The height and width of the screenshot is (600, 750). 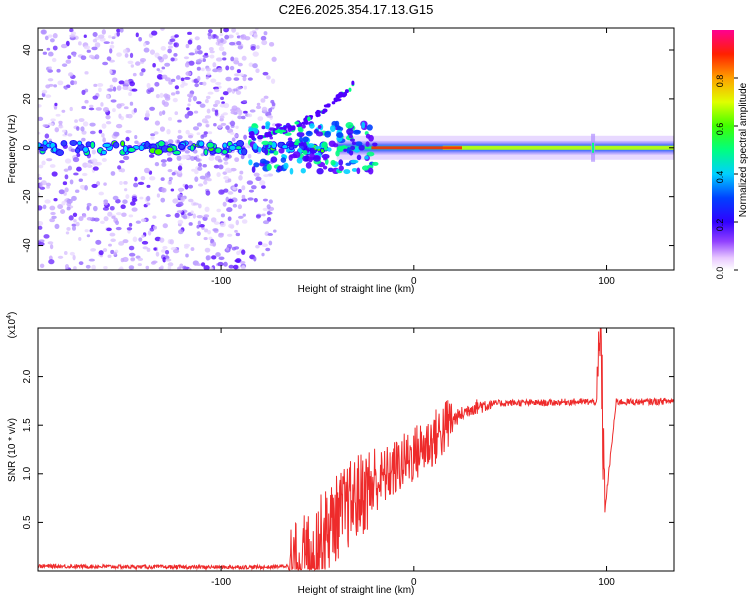 What do you see at coordinates (743, 149) in the screenshot?
I see `colorbar-label: Normalized spectral amplitude` at bounding box center [743, 149].